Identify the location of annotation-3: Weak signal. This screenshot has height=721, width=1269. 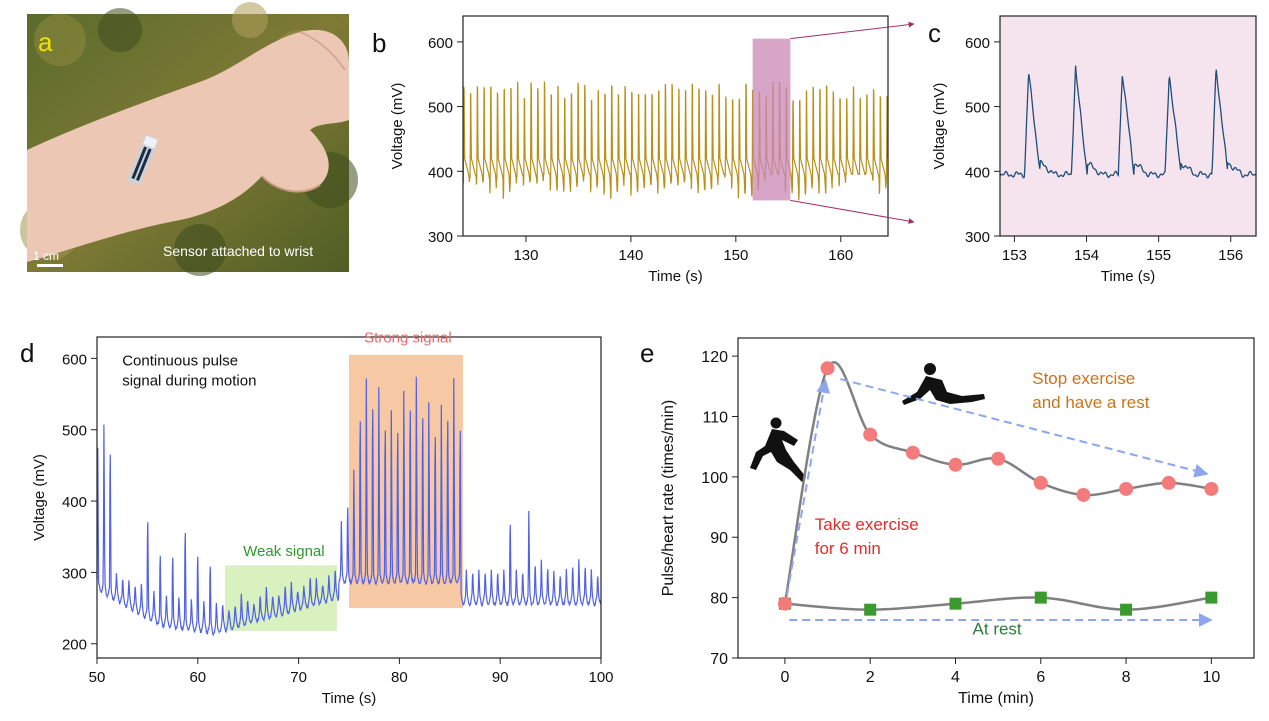
(283, 551).